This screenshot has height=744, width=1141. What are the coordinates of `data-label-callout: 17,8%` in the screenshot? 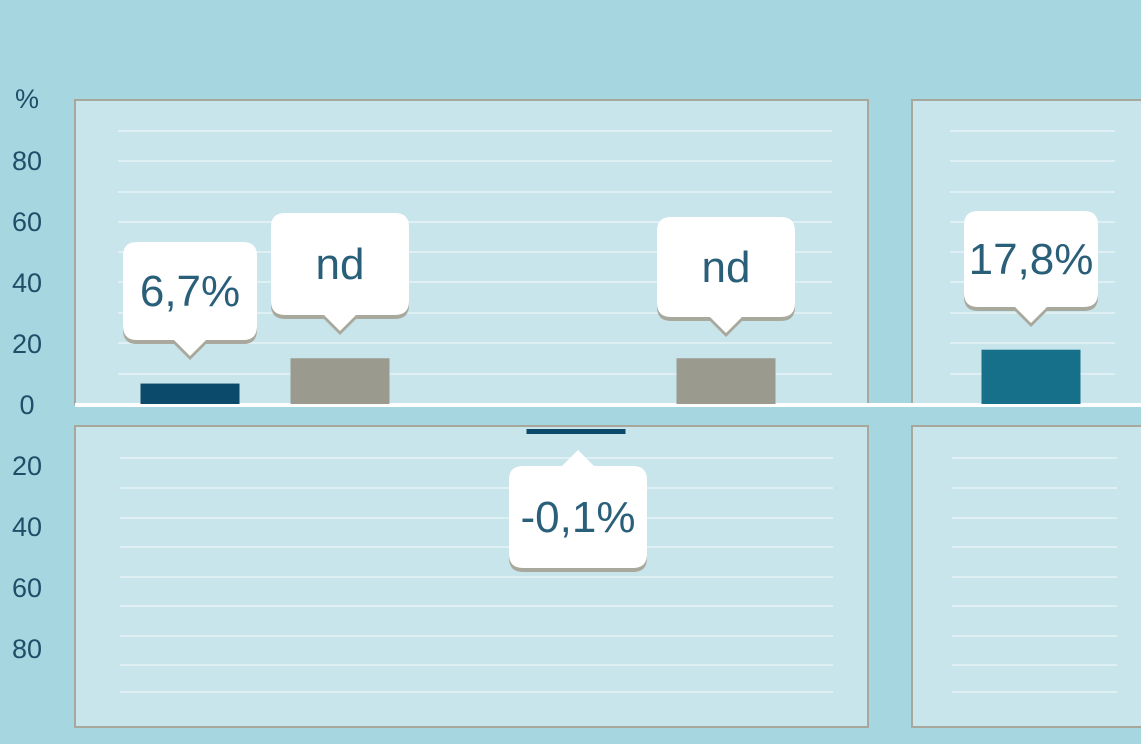 It's located at (1031, 269).